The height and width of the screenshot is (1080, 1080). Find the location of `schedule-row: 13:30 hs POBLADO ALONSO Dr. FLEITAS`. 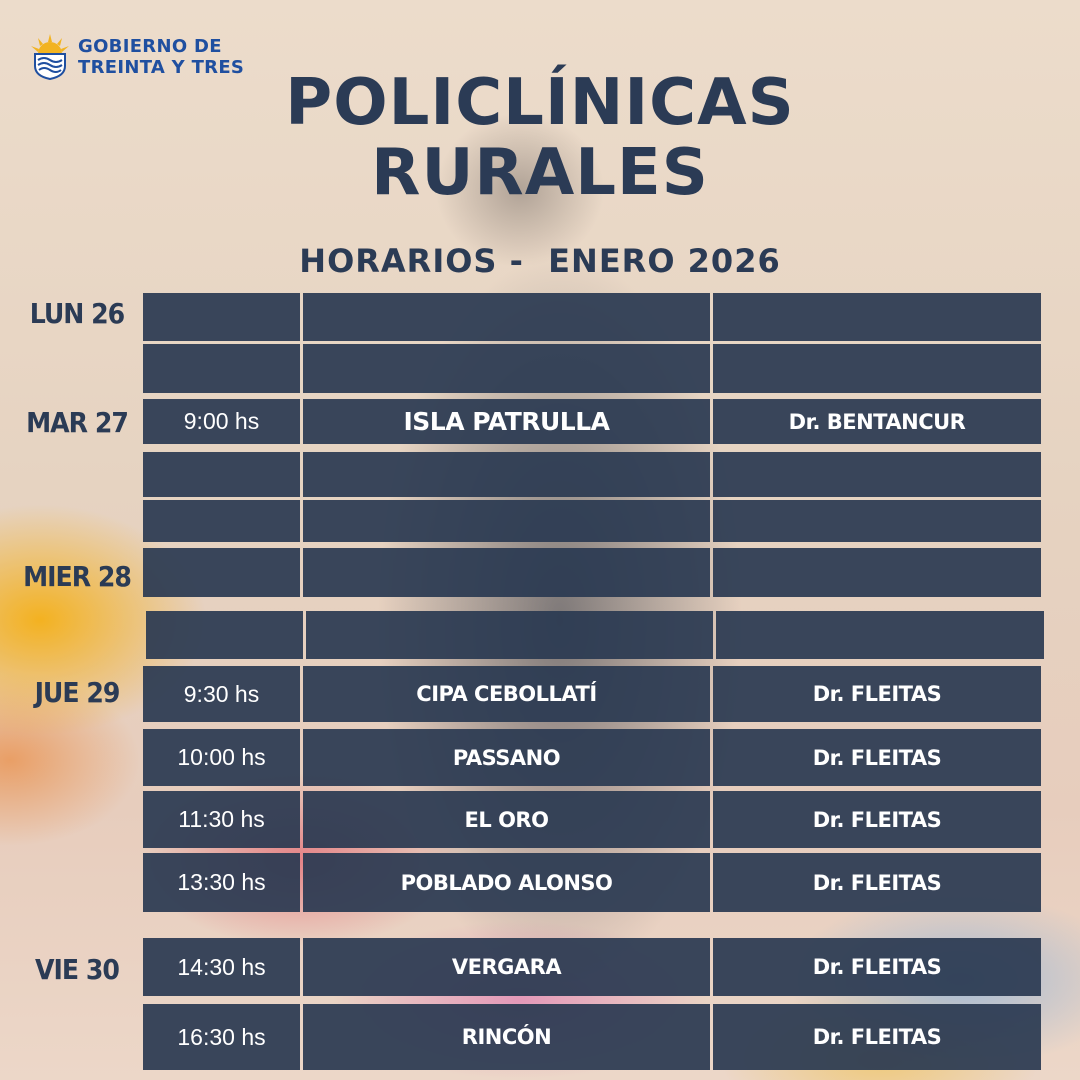

schedule-row: 13:30 hs POBLADO ALONSO Dr. FLEITAS is located at coordinates (592, 882).